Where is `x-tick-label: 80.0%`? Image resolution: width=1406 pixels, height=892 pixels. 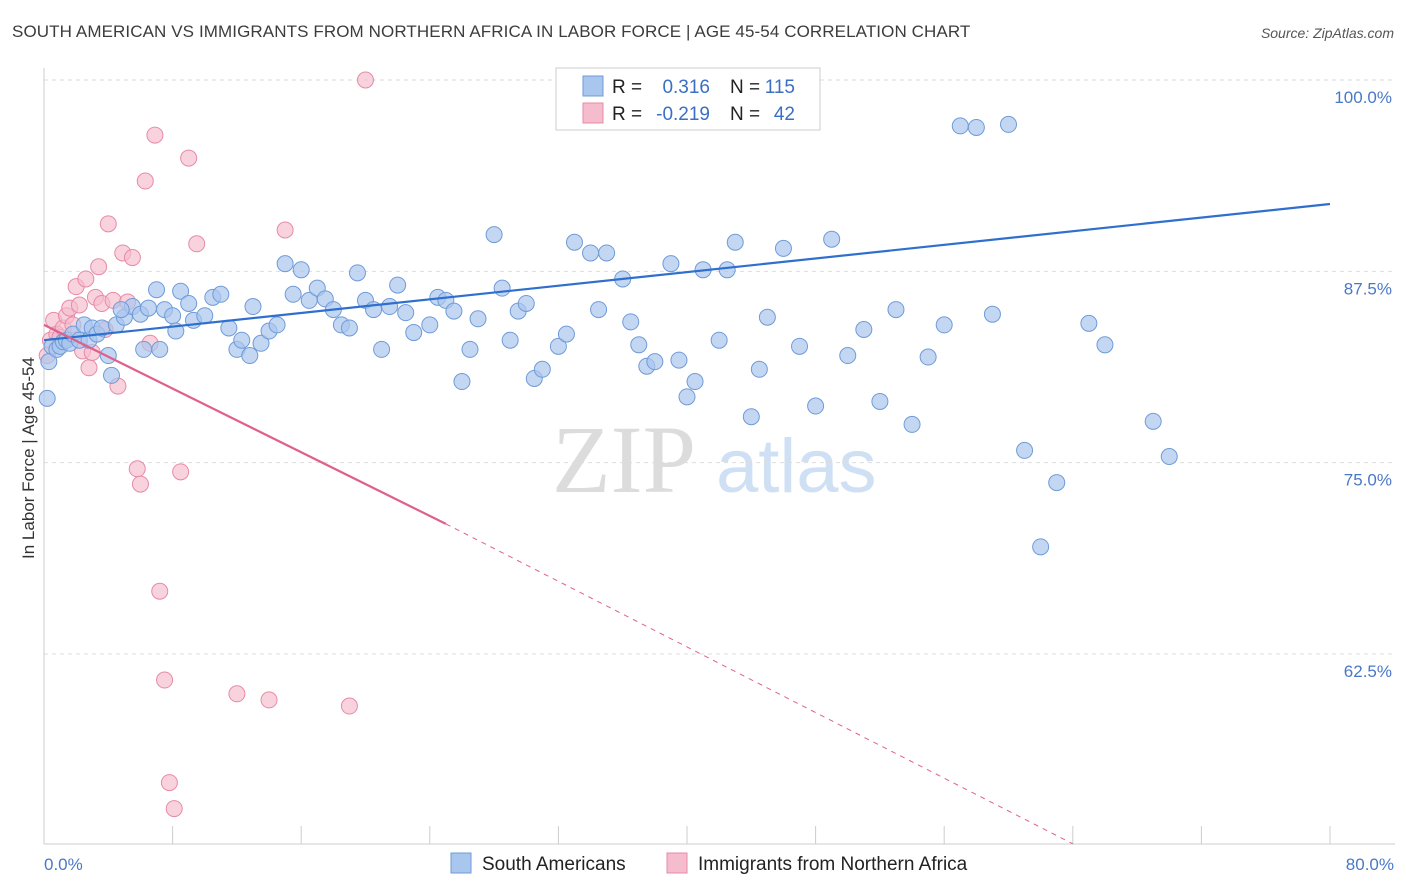
x-tick-label: 80.0% is located at coordinates (1370, 864).